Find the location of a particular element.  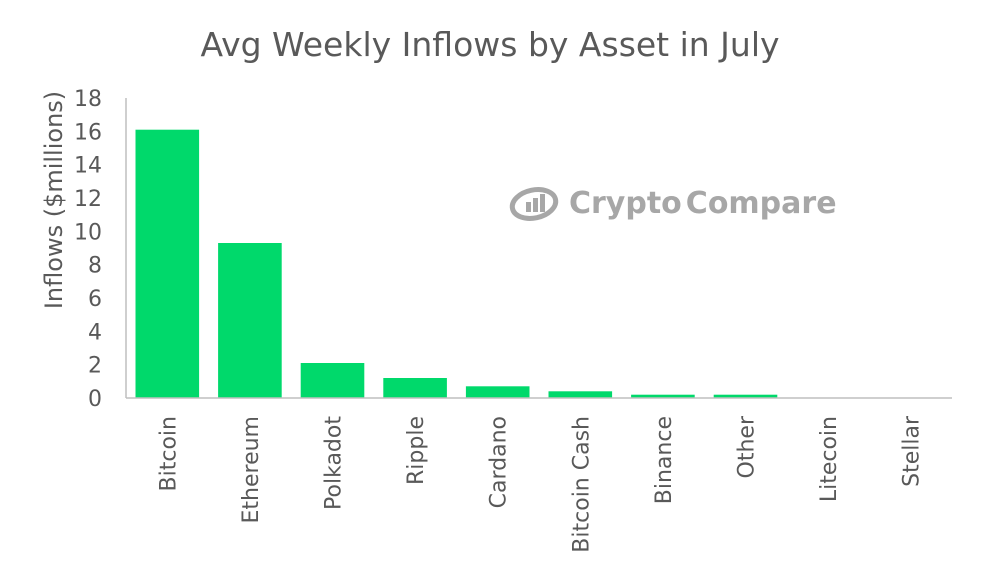

y-axis-label: Inflows ($millions) is located at coordinates (54, 200).